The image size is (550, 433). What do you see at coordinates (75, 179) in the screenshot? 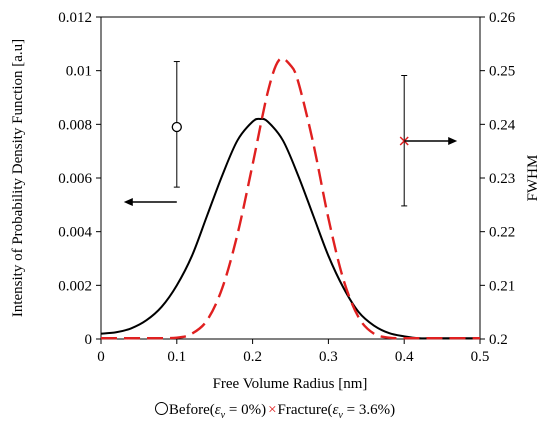
I see `y-tick-label: 0.006` at bounding box center [75, 179].